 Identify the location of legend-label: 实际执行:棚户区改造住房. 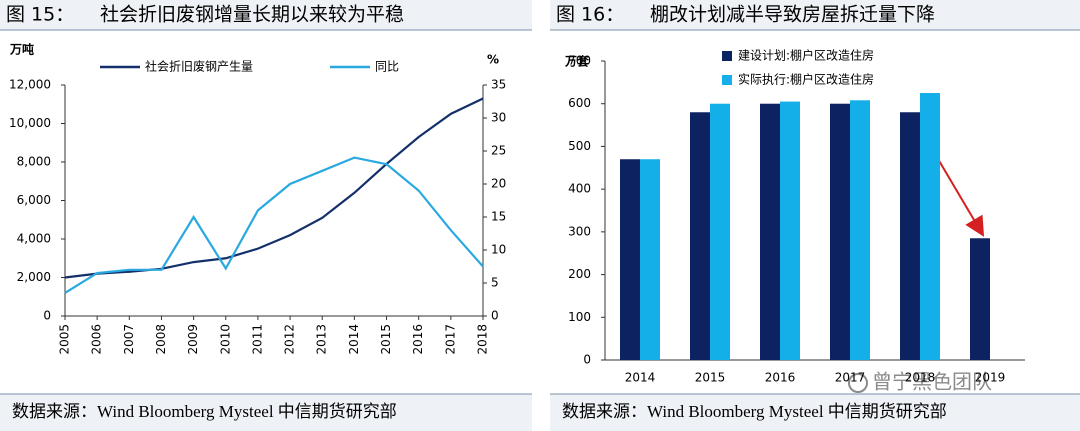
(806, 79).